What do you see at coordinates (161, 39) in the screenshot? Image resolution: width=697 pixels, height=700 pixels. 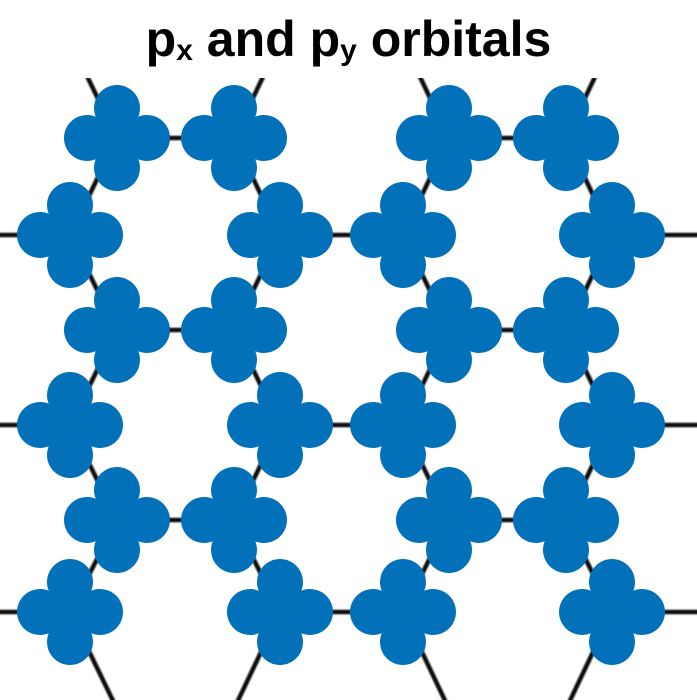 I see `title-p-x: p` at bounding box center [161, 39].